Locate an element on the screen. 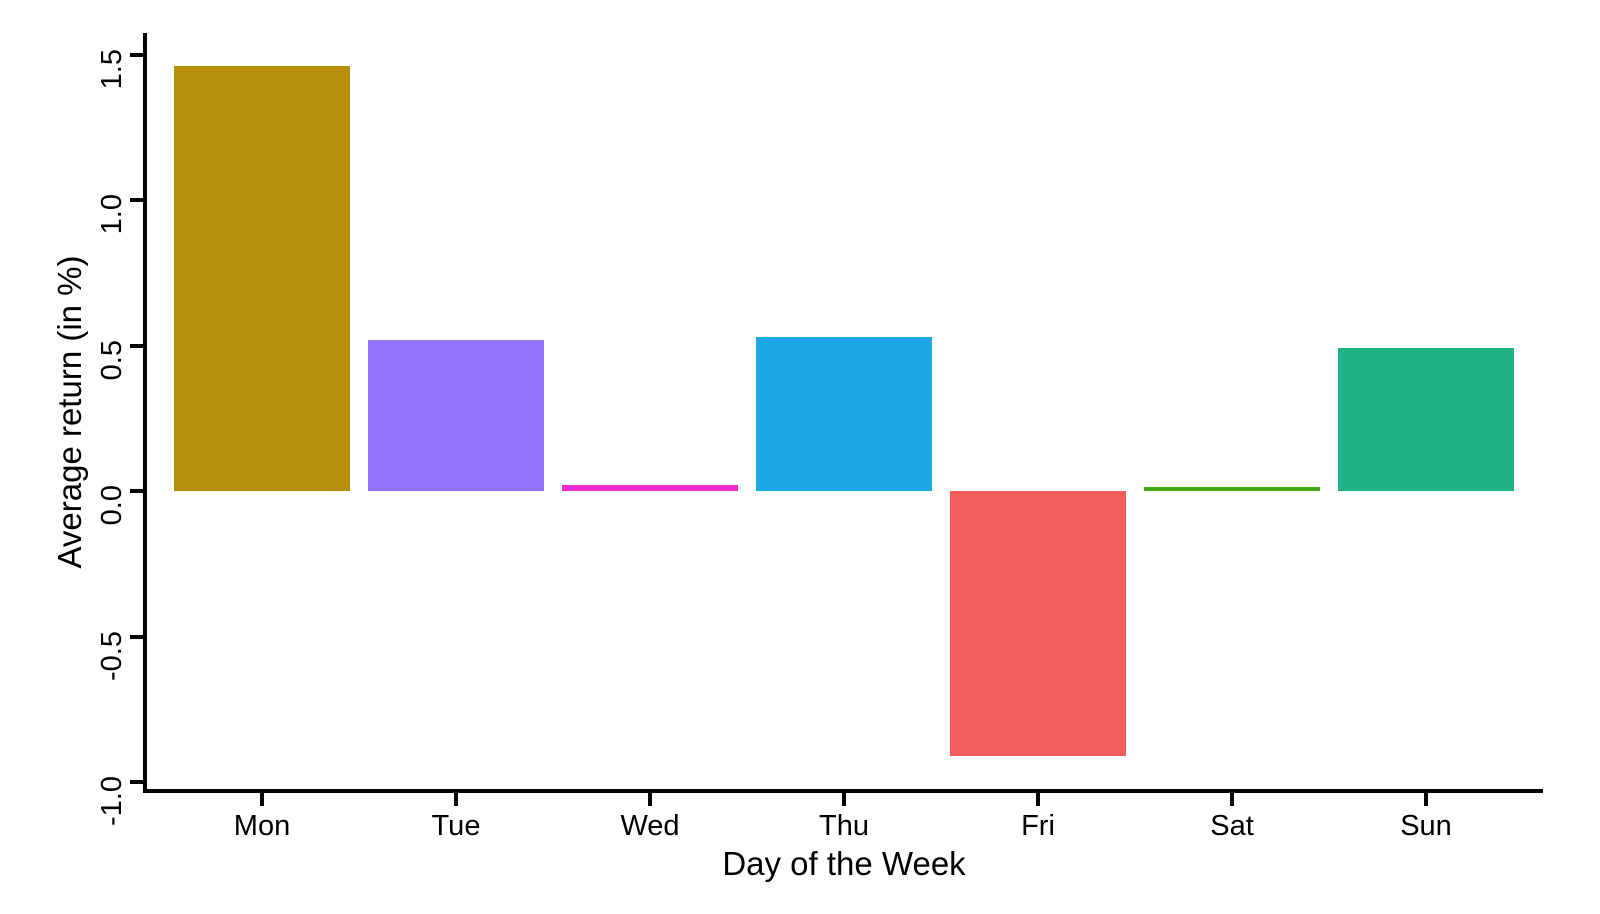 This screenshot has height=914, width=1600. y-tick-0.5 is located at coordinates (136, 345).